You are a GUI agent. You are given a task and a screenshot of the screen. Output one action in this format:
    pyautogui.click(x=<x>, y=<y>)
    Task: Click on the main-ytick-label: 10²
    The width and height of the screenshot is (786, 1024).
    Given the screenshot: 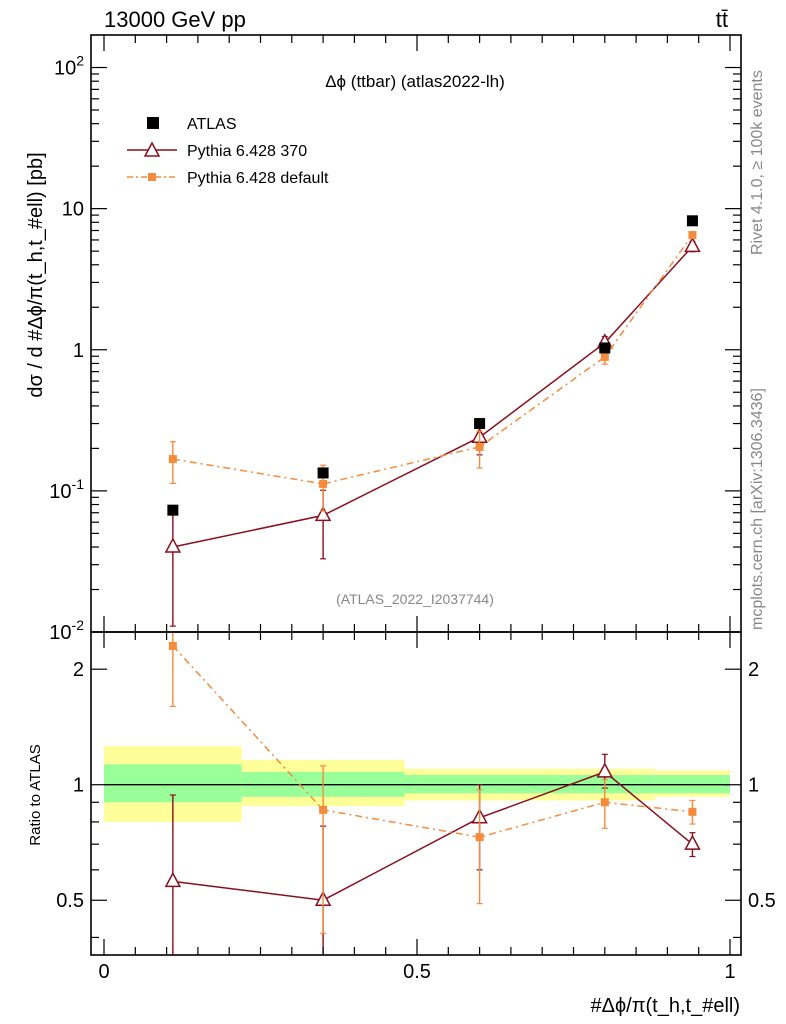 What is the action you would take?
    pyautogui.click(x=69, y=66)
    